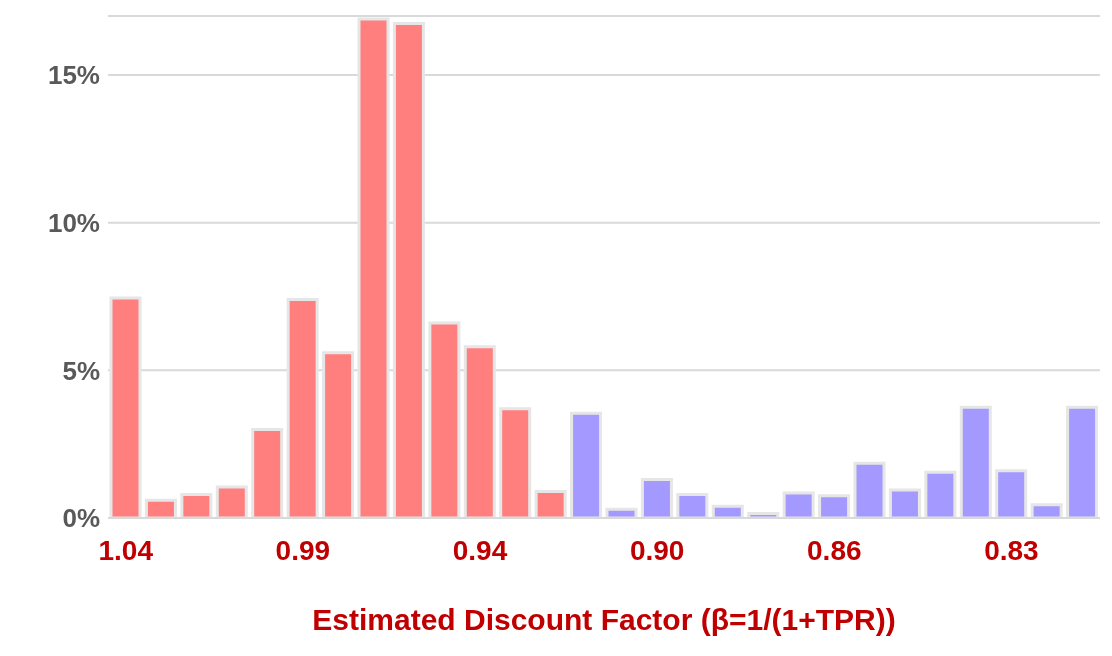  What do you see at coordinates (480, 550) in the screenshot?
I see `x-tick-label: 0.94` at bounding box center [480, 550].